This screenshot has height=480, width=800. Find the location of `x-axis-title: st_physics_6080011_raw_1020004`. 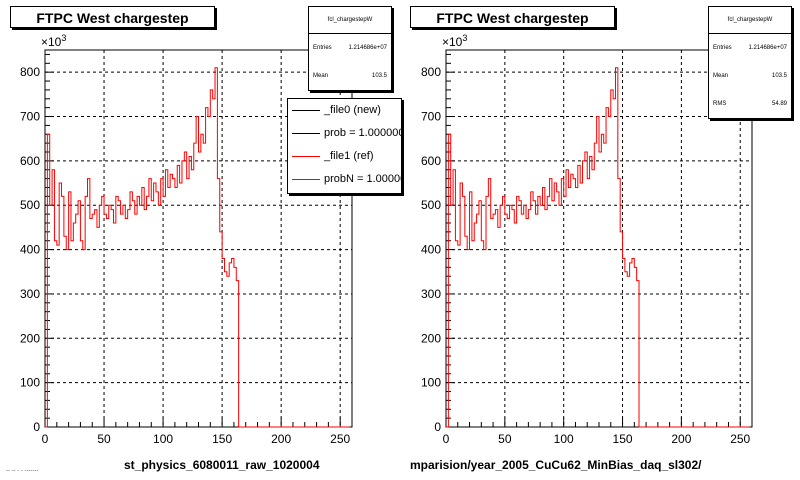

x-axis-title: st_physics_6080011_raw_1020004 is located at coordinates (222, 465).